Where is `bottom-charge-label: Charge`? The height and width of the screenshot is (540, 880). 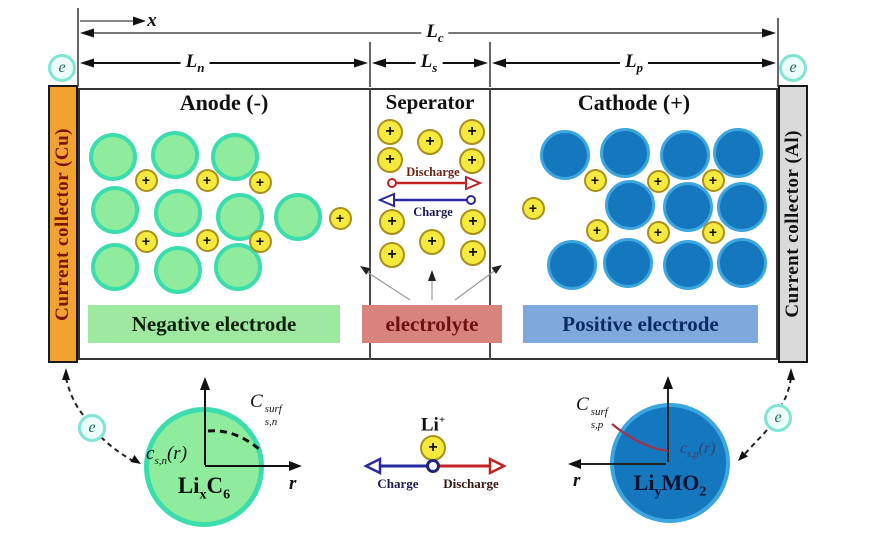 bottom-charge-label: Charge is located at coordinates (398, 483).